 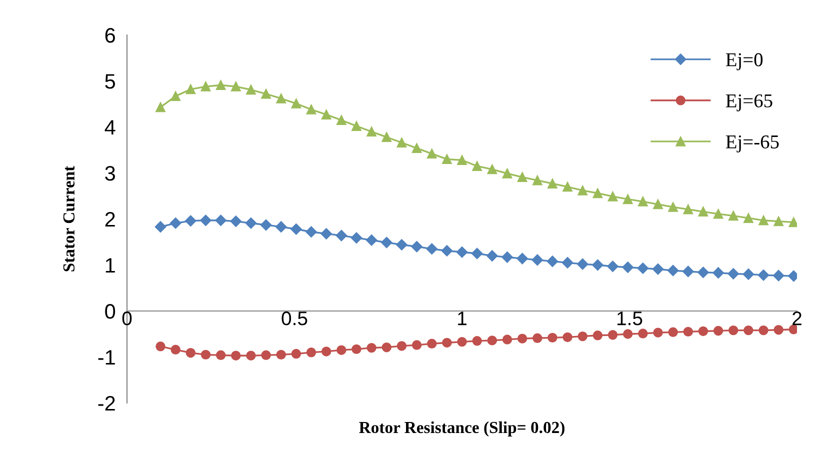 I want to click on x-tick-label: 1.5, so click(x=629, y=319).